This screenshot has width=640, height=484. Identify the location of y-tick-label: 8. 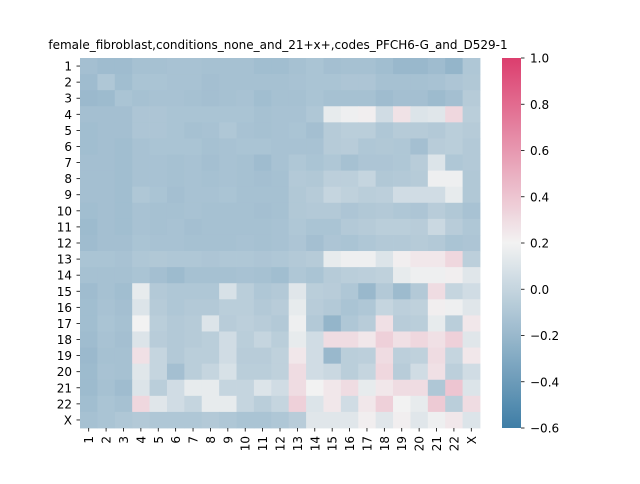
(68, 179).